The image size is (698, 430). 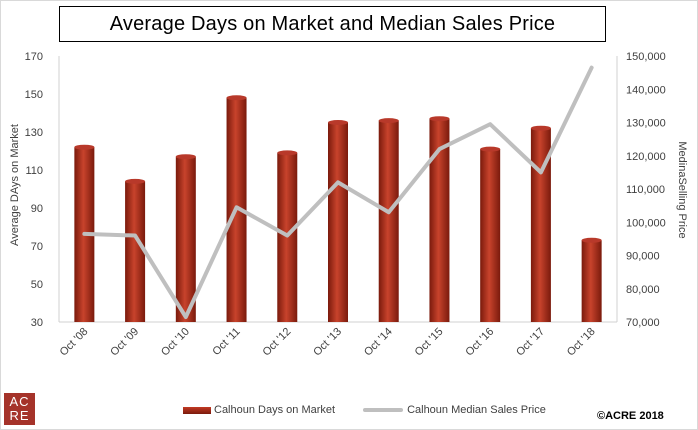 What do you see at coordinates (34, 171) in the screenshot?
I see `y-tick-label: 110` at bounding box center [34, 171].